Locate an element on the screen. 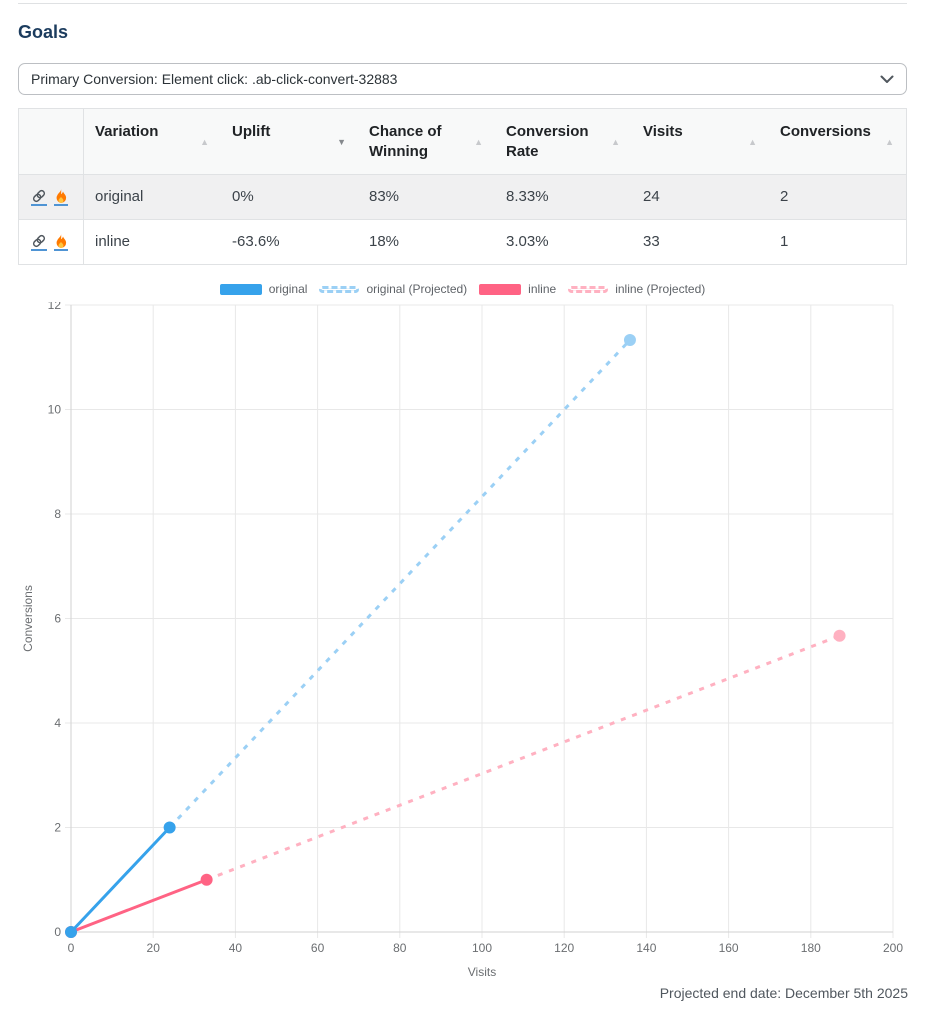 Image resolution: width=925 pixels, height=1024 pixels. projected-end-date: Projected end date: December 5th 2025 is located at coordinates (783, 993).